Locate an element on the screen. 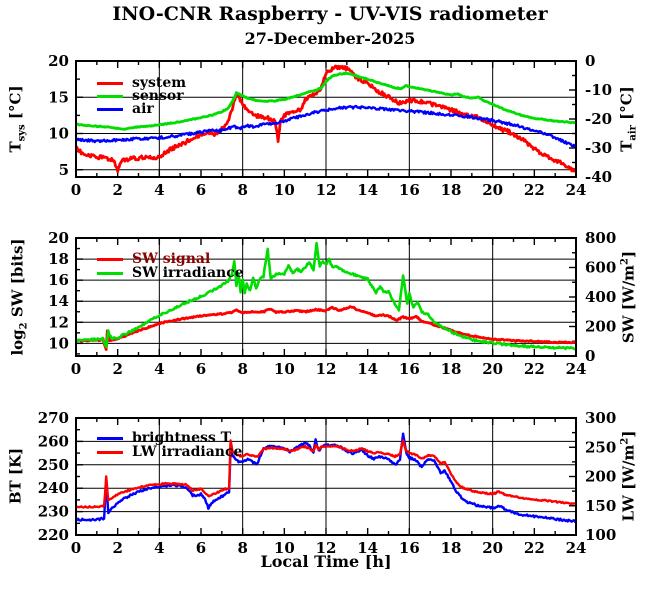  legend-item-sensor: sensor is located at coordinates (140, 96).